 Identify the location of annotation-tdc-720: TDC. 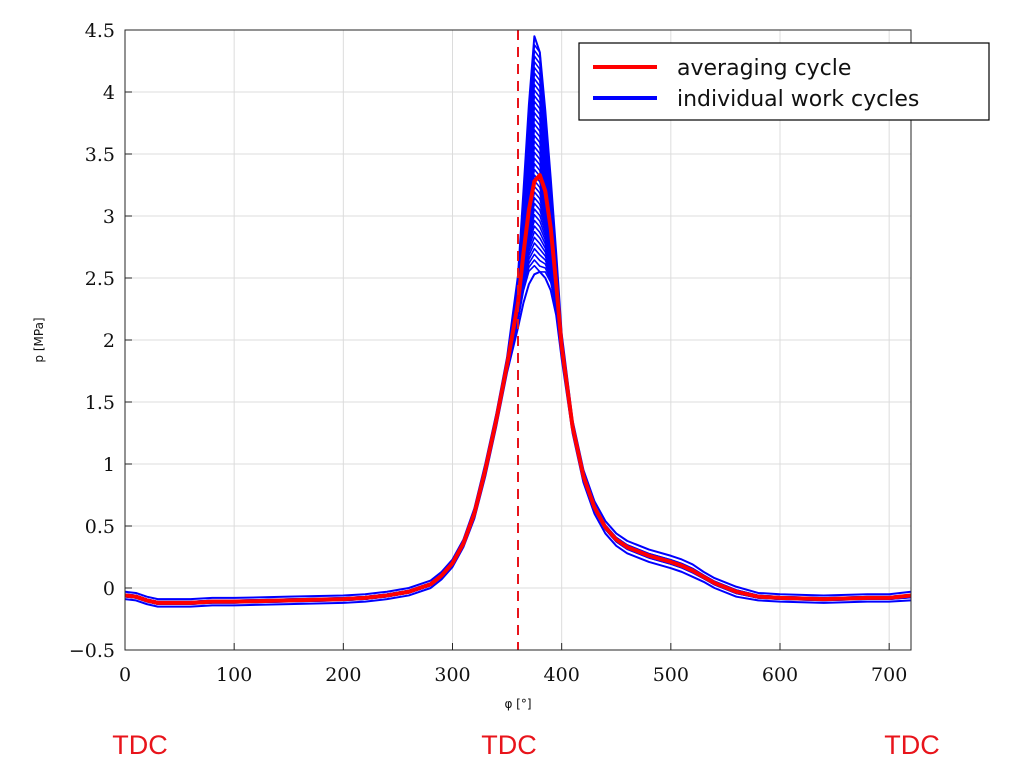
(912, 745).